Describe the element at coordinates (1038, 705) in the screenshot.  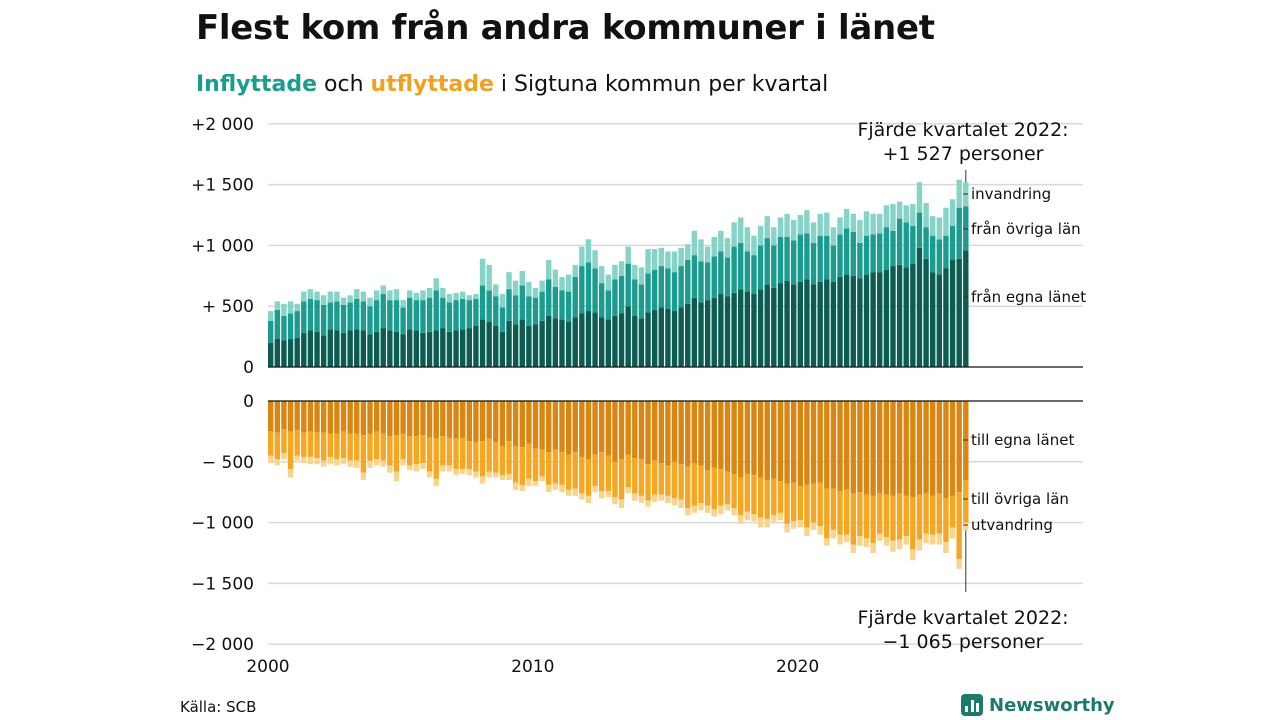
I see `newsworthy-logo: Newsworthy` at that location.